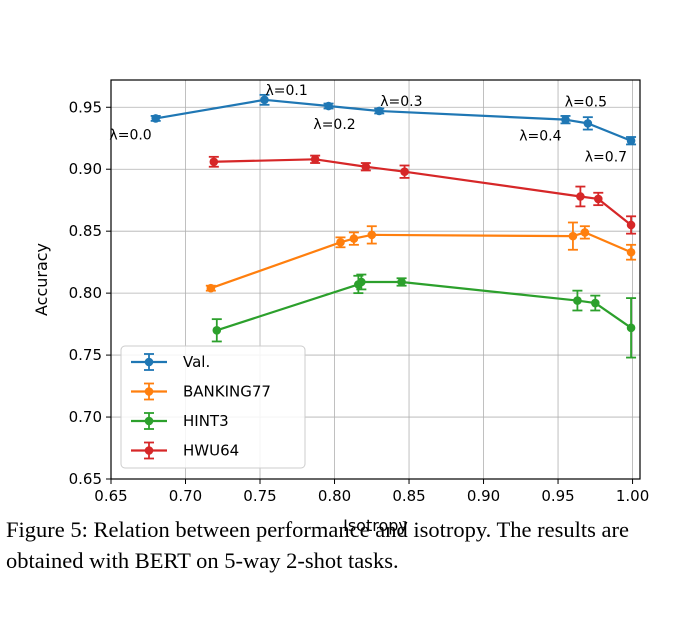  What do you see at coordinates (85, 293) in the screenshot?
I see `y-tick-label: 0.80` at bounding box center [85, 293].